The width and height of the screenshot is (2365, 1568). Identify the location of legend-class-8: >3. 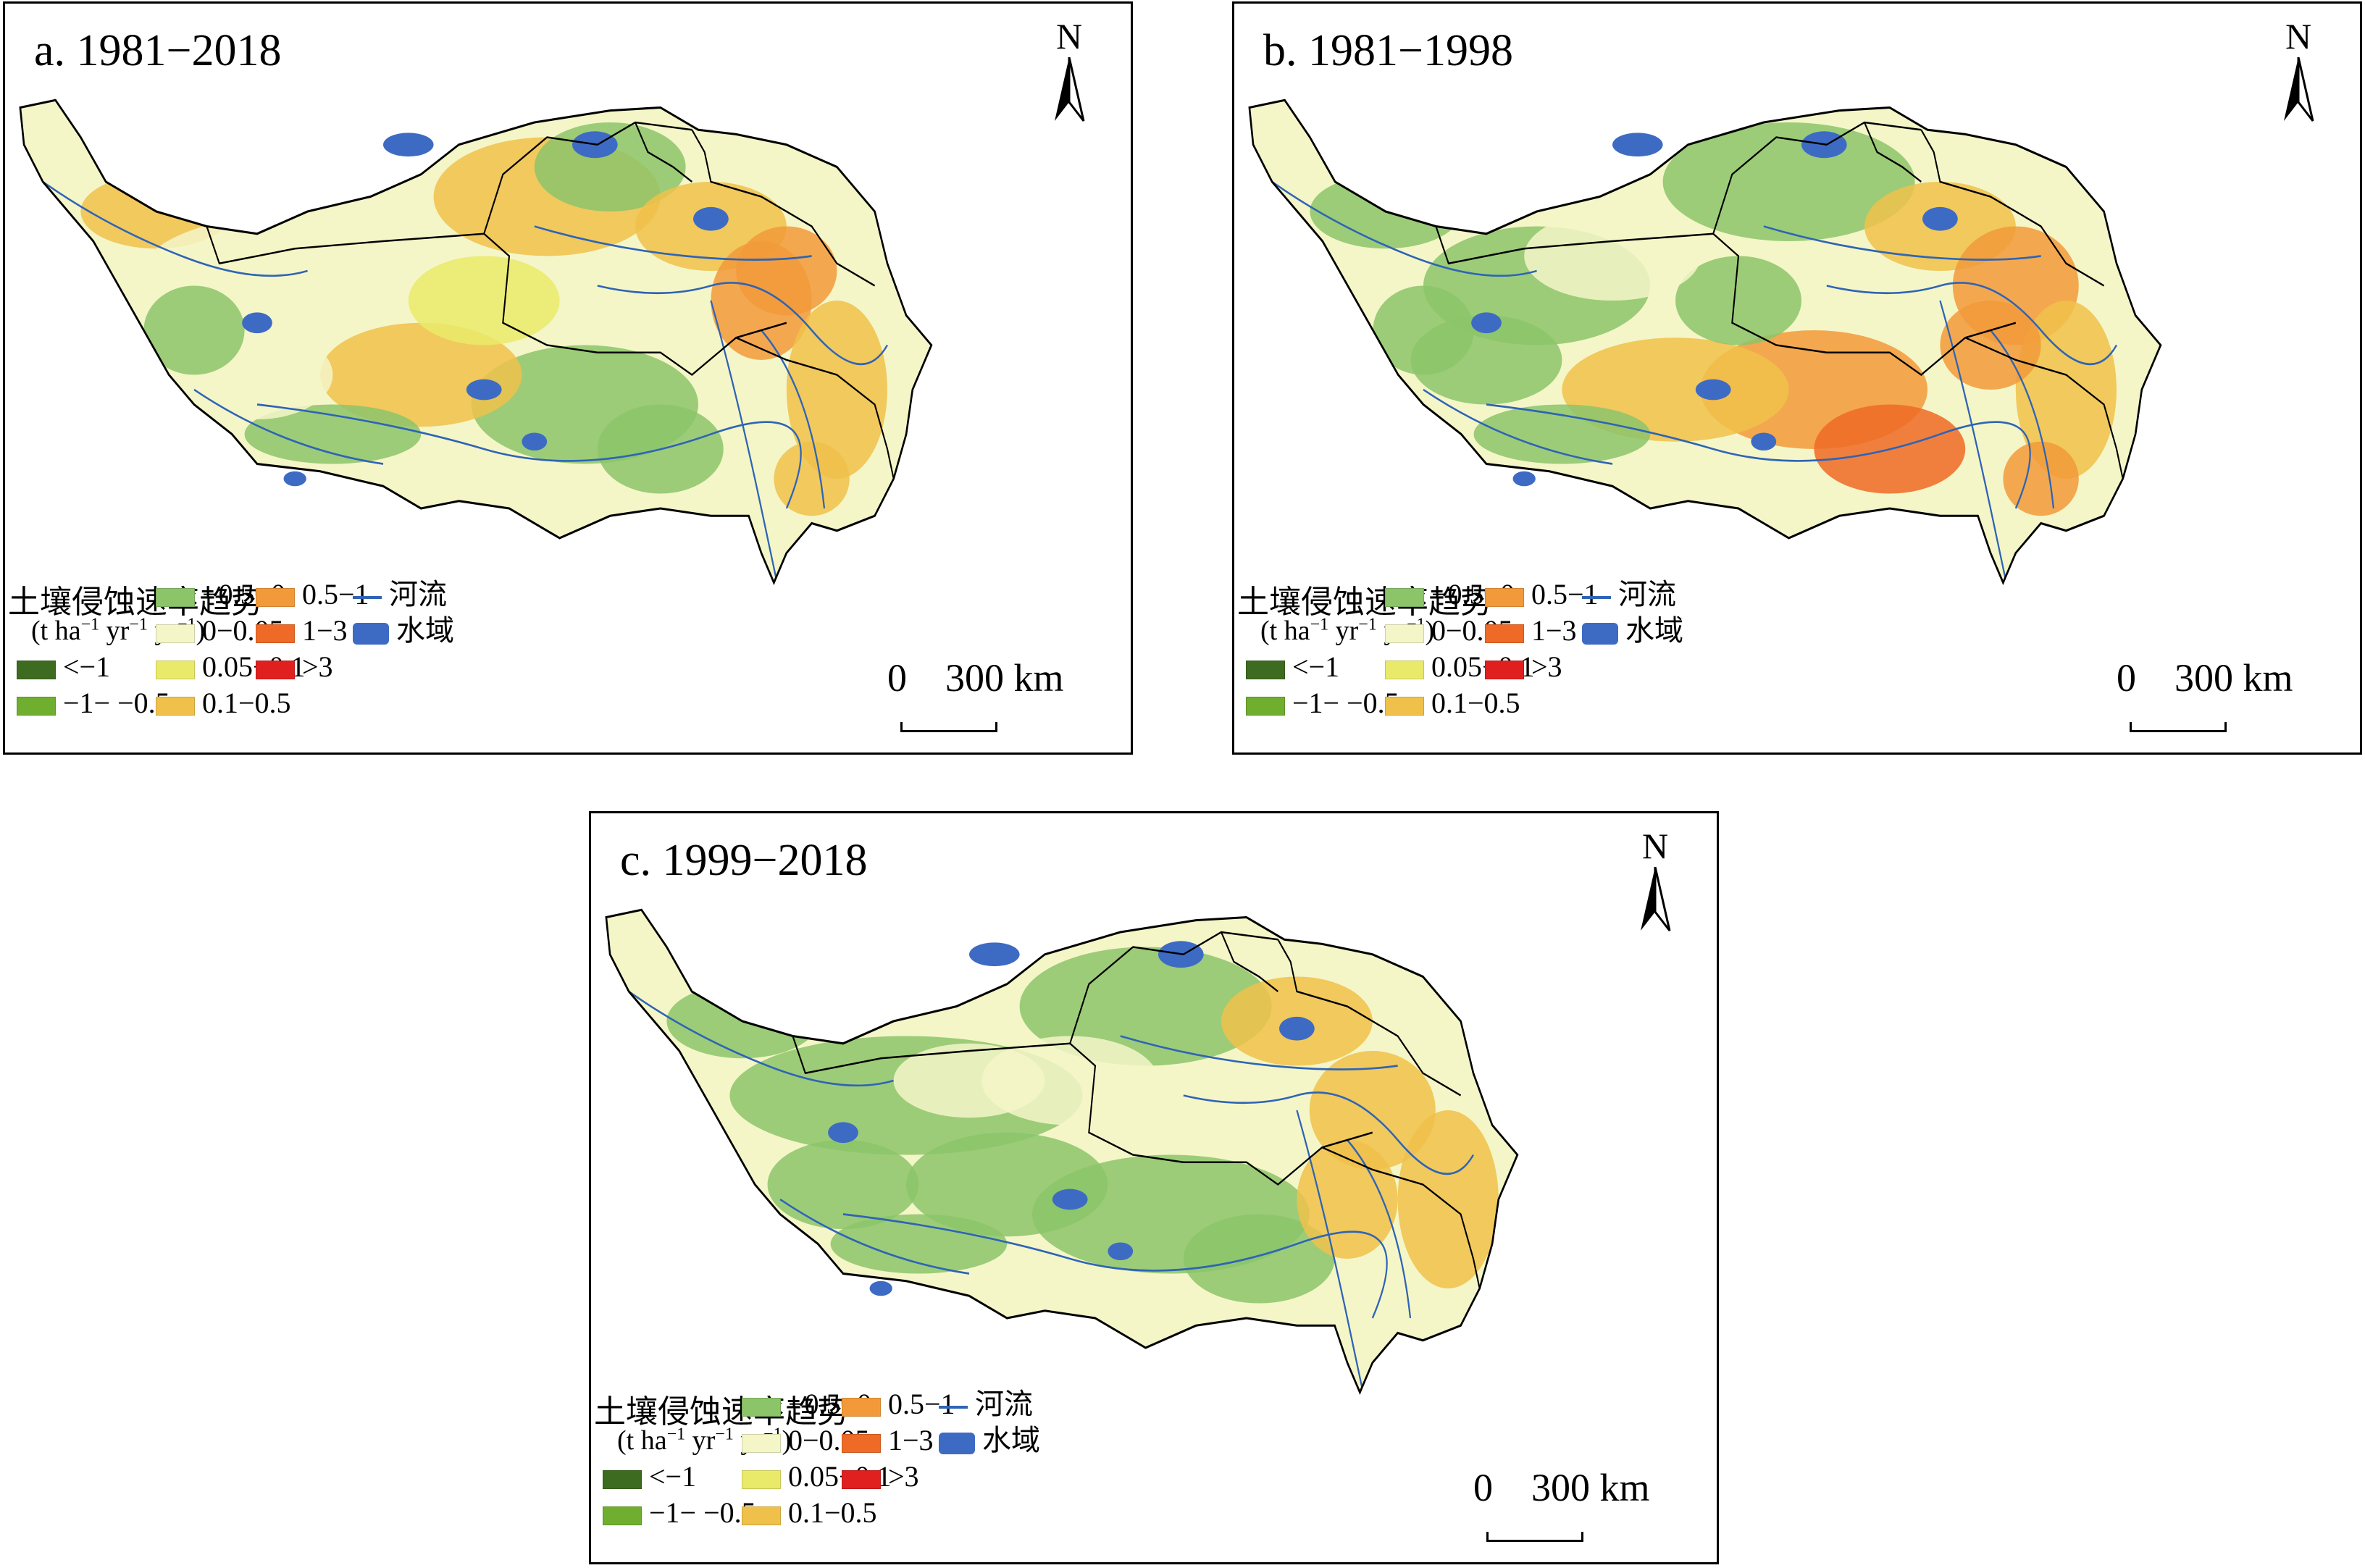
(1523, 667).